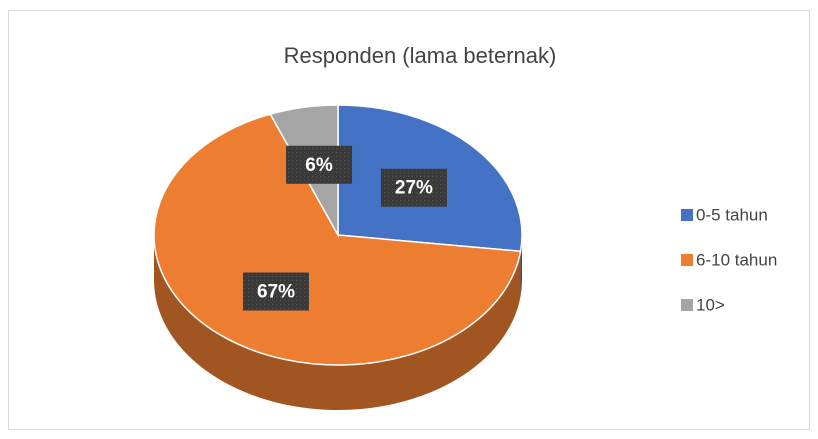 The image size is (818, 439). Describe the element at coordinates (344, 228) in the screenshot. I see `data-labels: 27% 67% 6%` at that location.